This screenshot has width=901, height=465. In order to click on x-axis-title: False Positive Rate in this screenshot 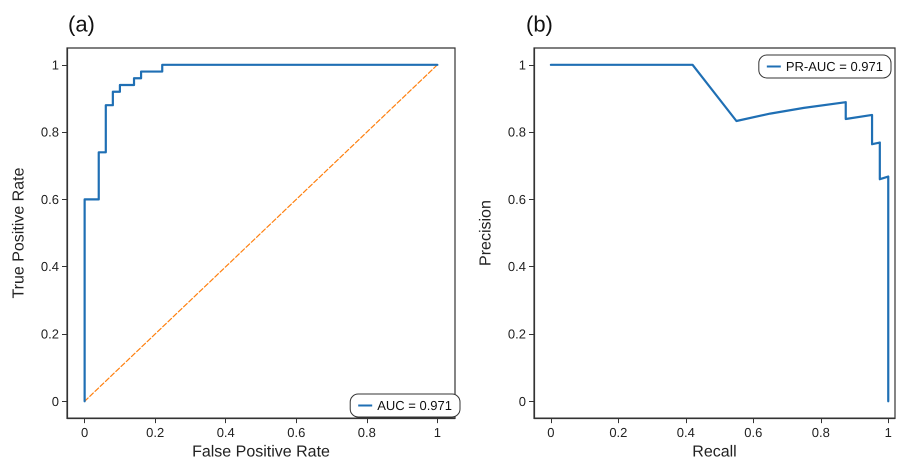, I will do `click(261, 452)`.